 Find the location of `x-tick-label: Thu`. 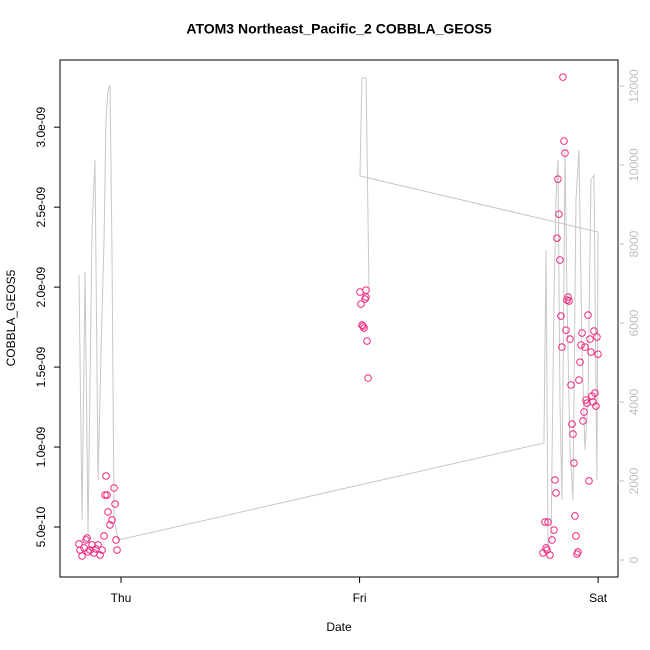

x-tick-label: Thu is located at coordinates (121, 598).